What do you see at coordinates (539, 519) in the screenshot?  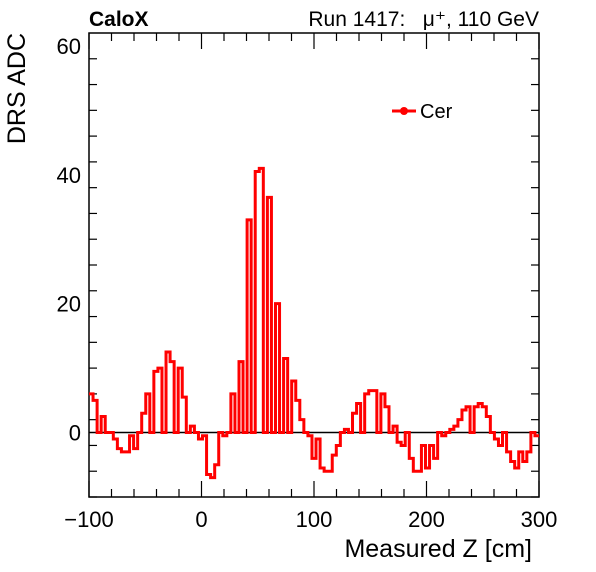 I see `x-tick-label: 300` at bounding box center [539, 519].